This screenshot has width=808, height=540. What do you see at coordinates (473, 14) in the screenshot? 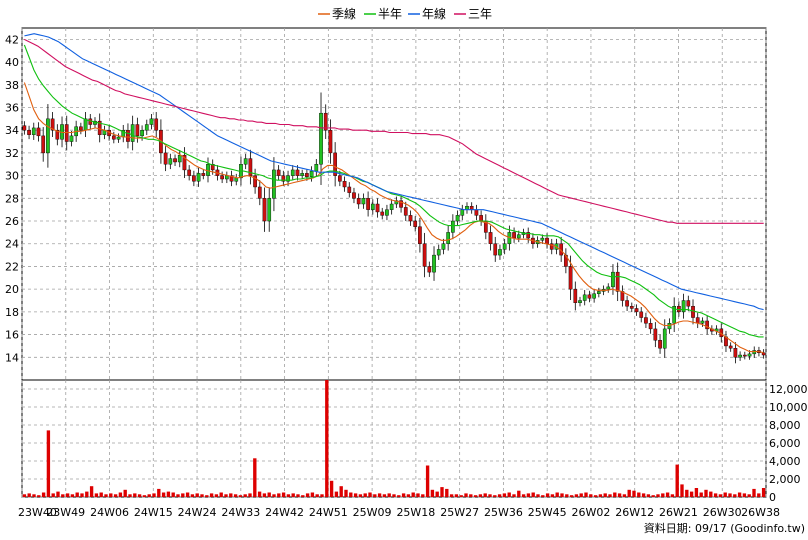
I see `legend-item-3year: 三年` at bounding box center [473, 14].